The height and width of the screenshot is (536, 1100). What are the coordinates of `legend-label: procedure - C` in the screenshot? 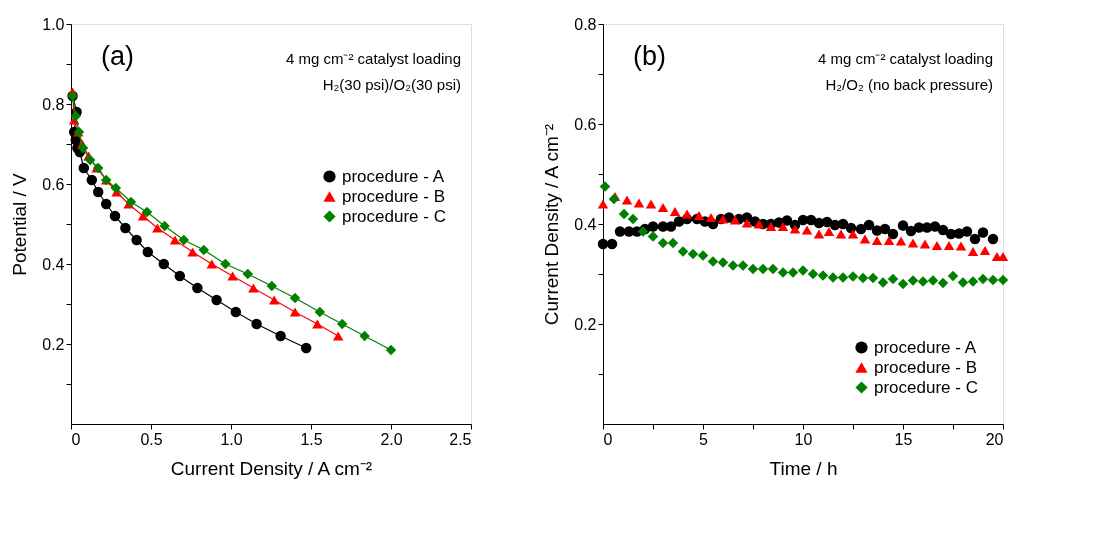 It's located at (926, 387).